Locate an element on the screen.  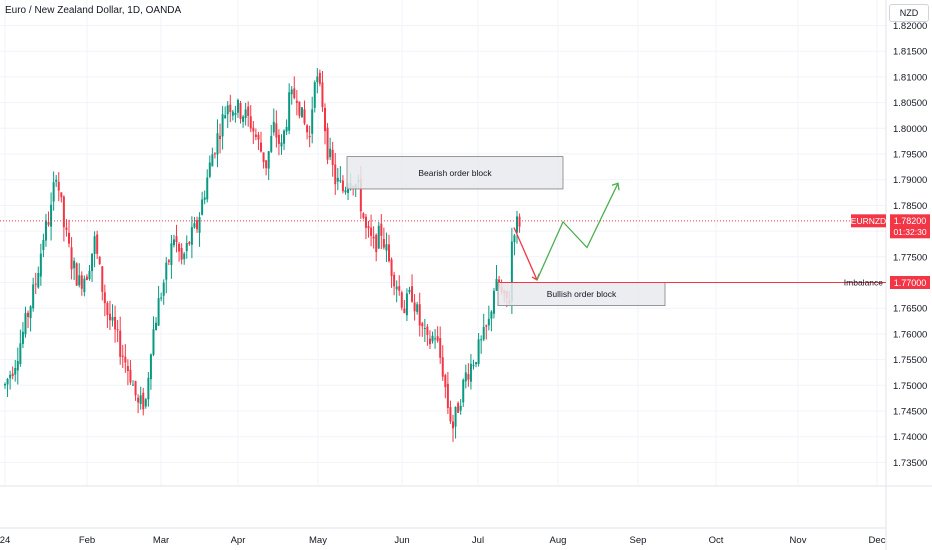
price-tick-label: 1.75000 is located at coordinates (910, 386).